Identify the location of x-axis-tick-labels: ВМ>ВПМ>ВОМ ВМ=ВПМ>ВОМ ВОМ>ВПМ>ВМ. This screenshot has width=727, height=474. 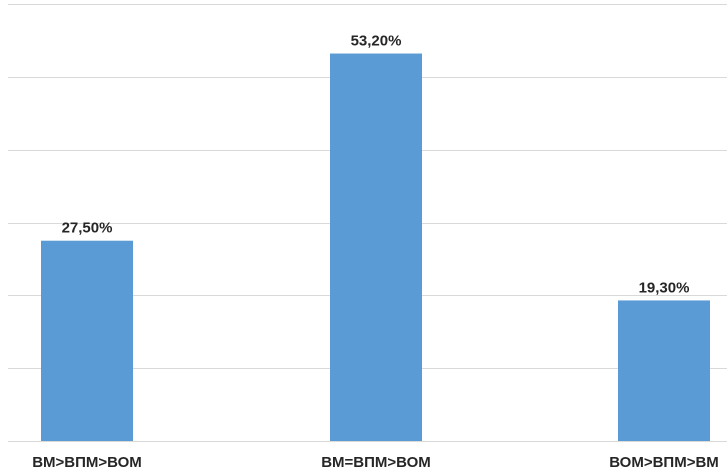
(375, 462).